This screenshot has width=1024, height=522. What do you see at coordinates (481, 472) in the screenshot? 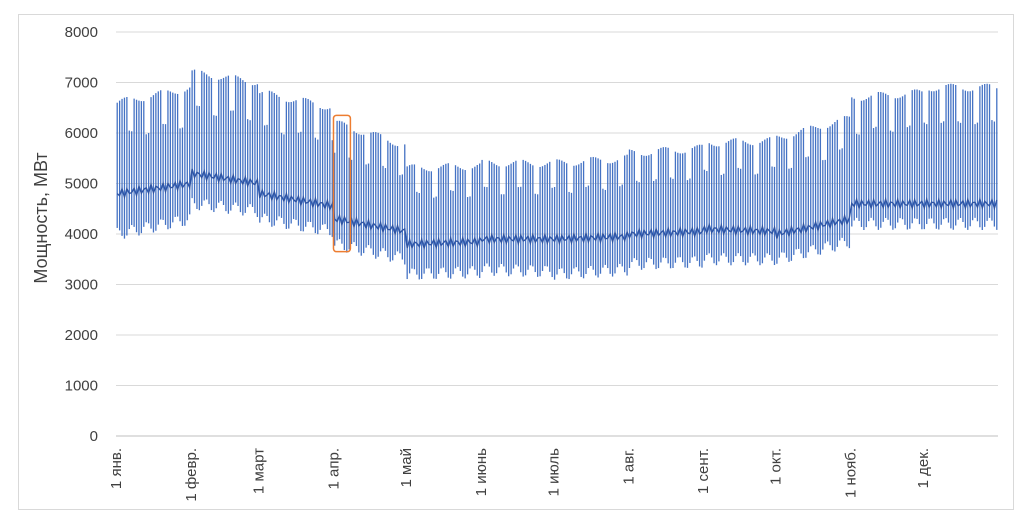
I see `x-tick-label: 1 июнь` at bounding box center [481, 472].